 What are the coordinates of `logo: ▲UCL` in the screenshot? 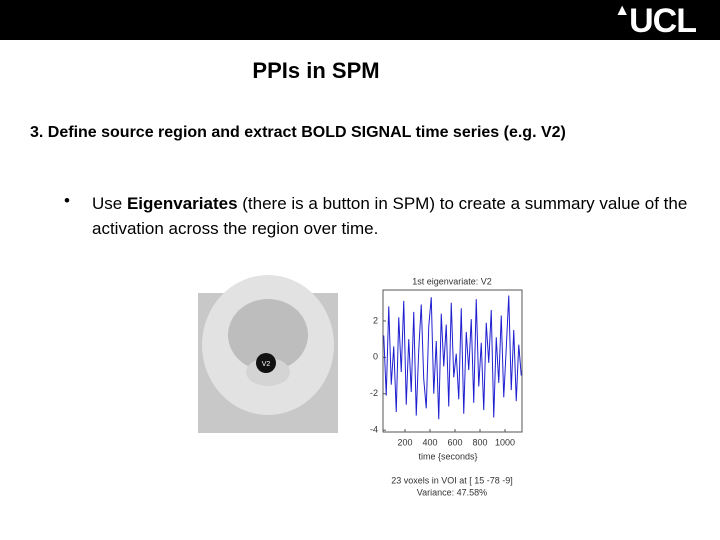 It's located at (655, 21).